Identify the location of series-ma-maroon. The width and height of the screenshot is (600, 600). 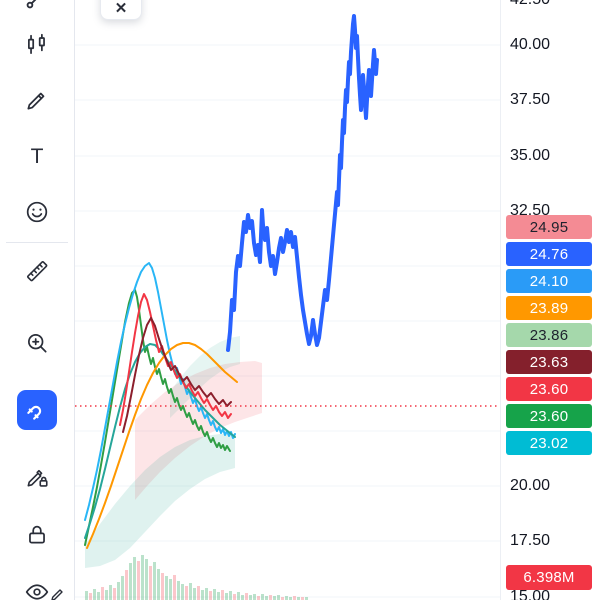
(177, 375).